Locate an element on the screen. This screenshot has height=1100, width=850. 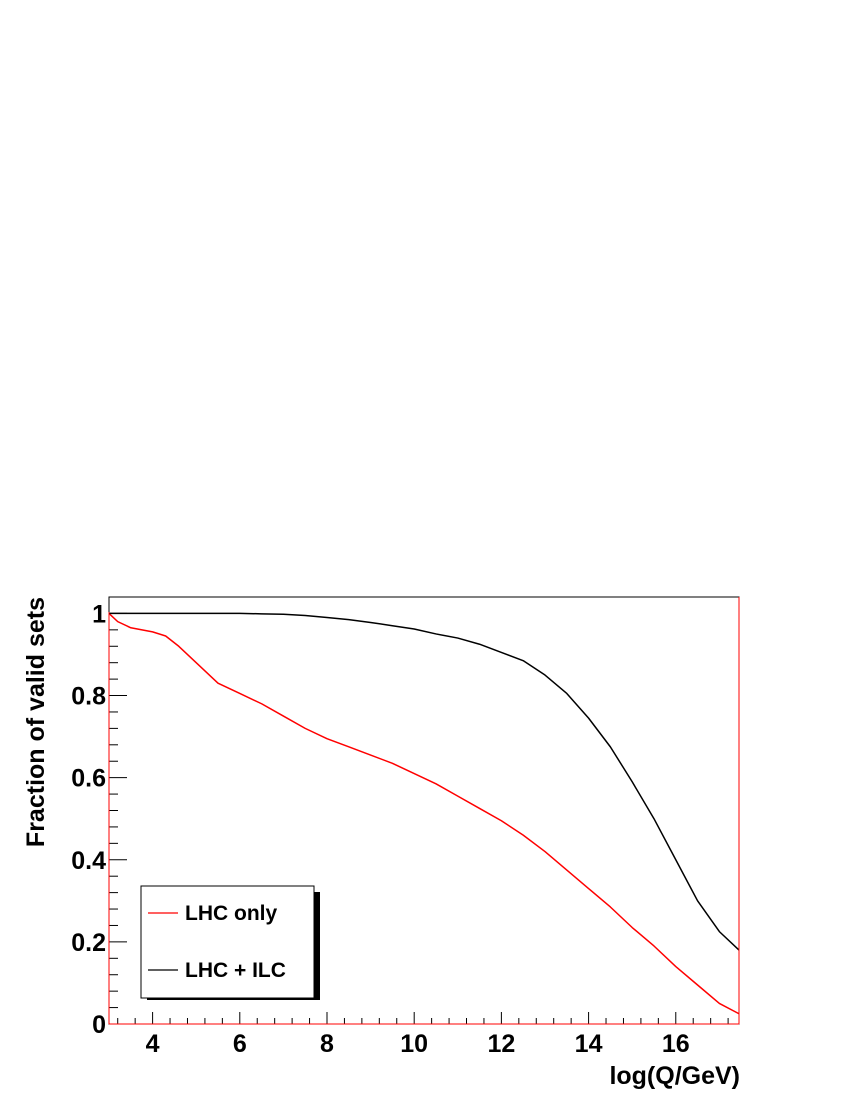
legend-box is located at coordinates (227, 942).